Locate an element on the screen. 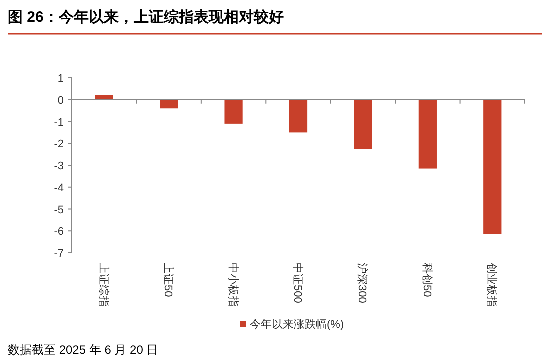 The height and width of the screenshot is (363, 550). x-tick-label: 创业板指 is located at coordinates (492, 285).